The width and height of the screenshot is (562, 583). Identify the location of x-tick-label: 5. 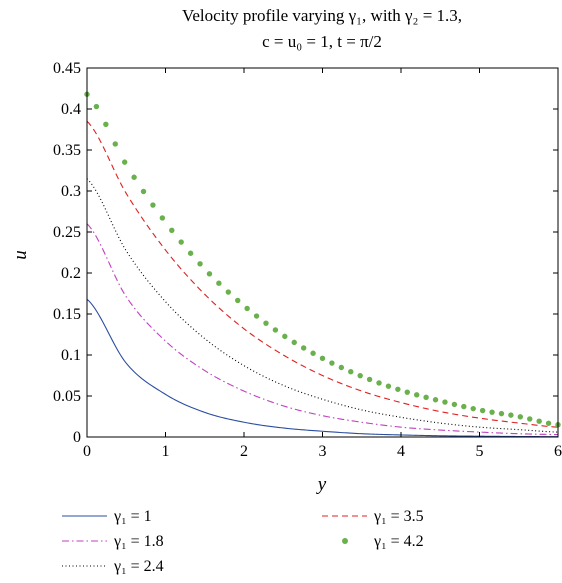
(480, 451).